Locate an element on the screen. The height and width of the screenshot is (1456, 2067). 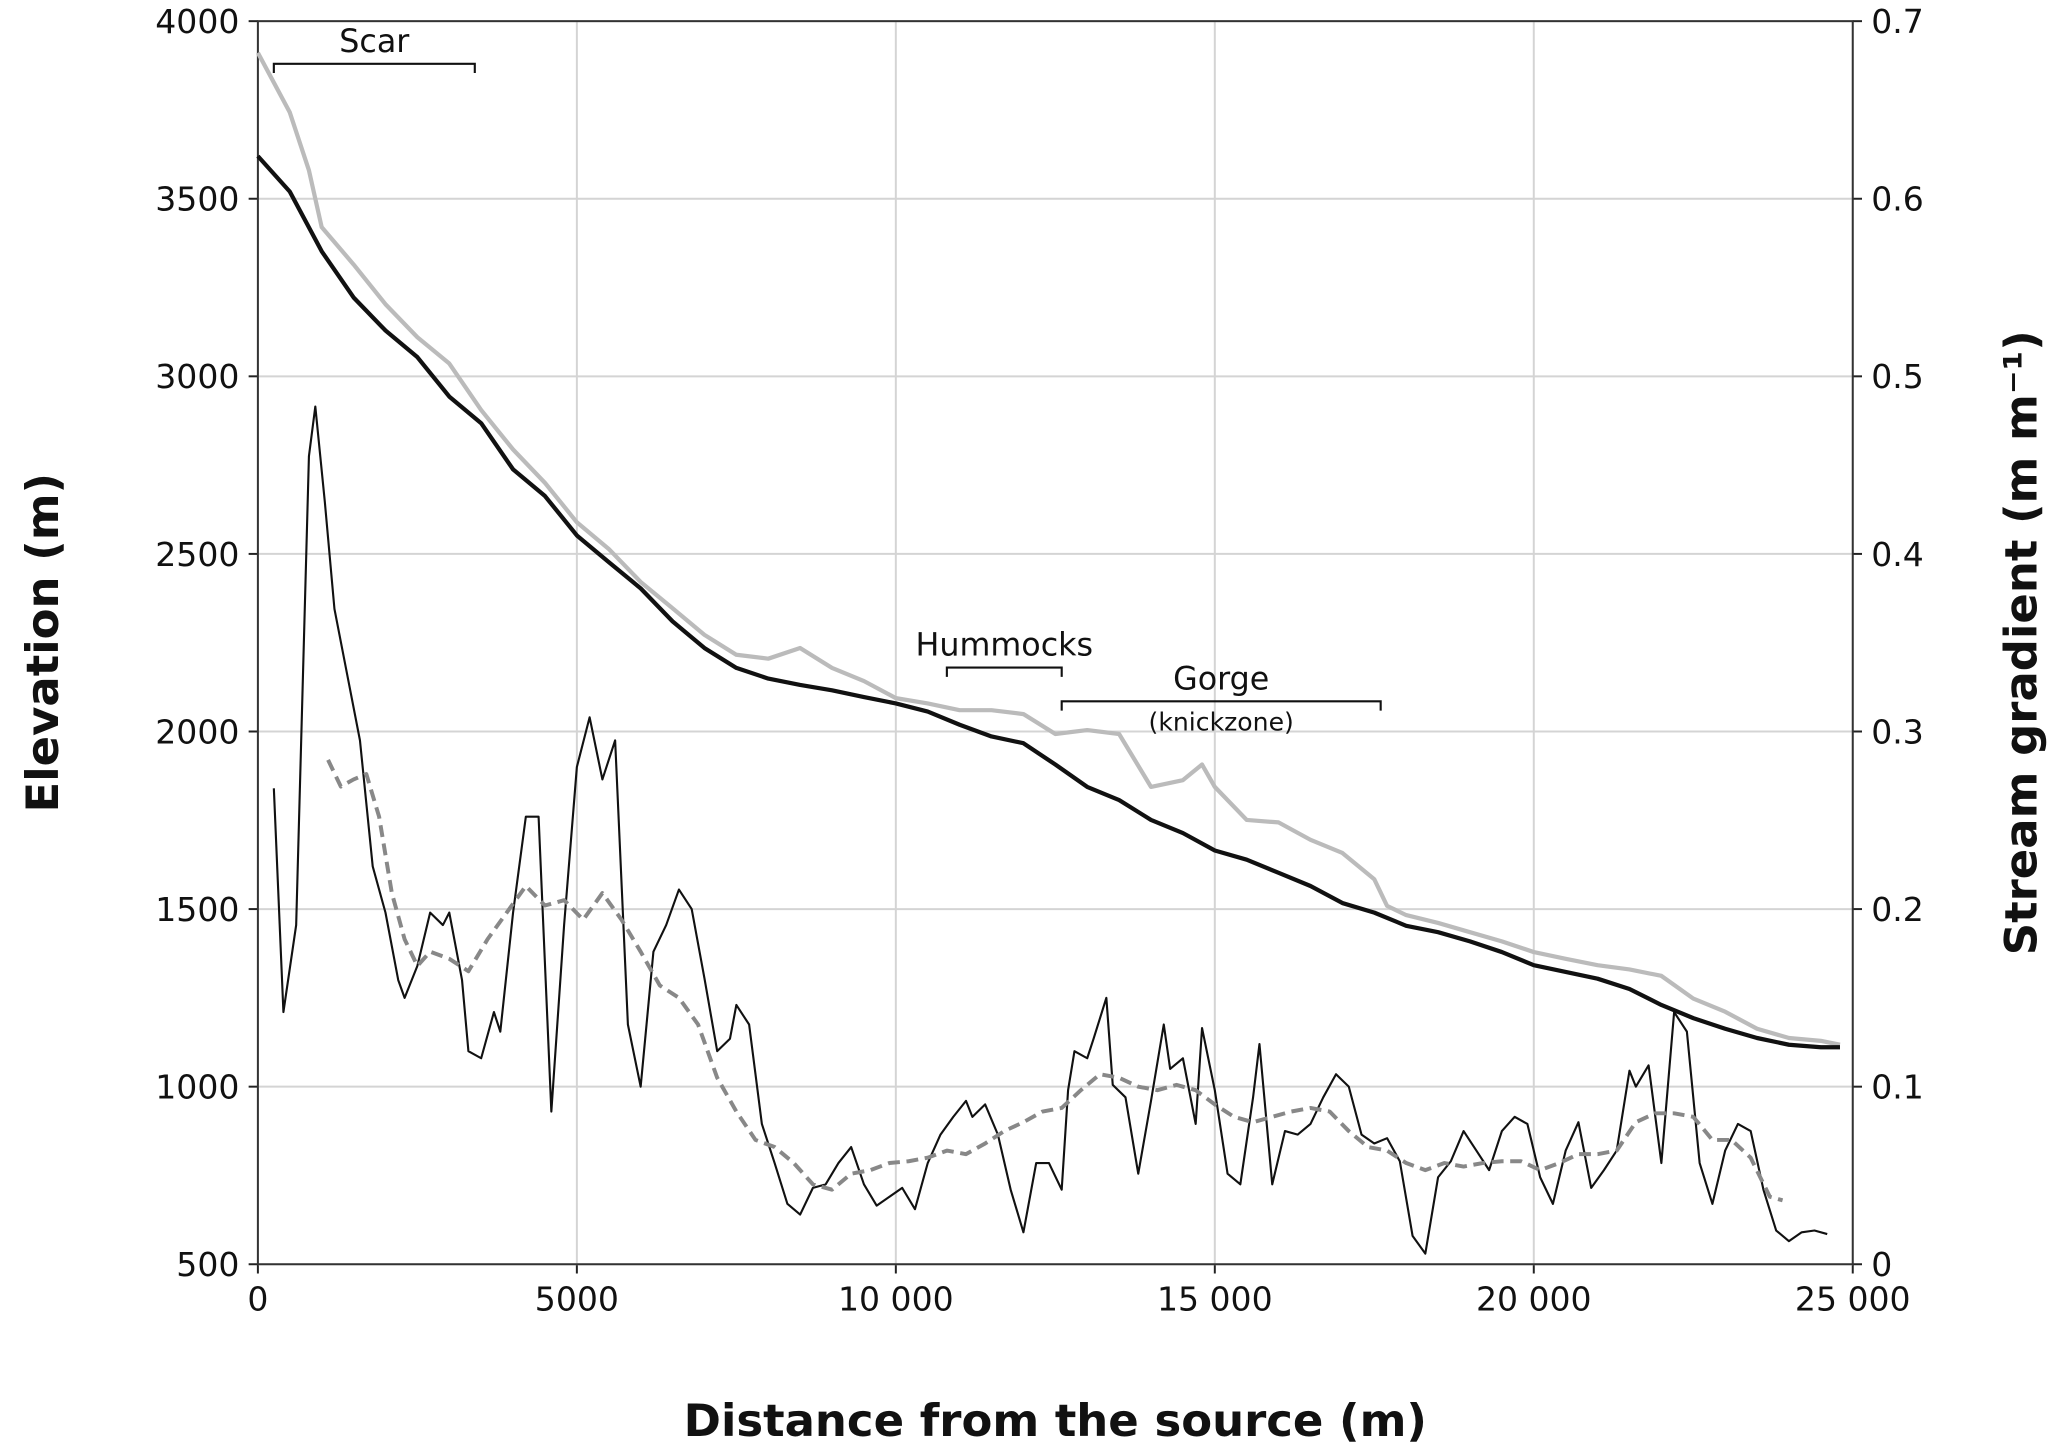
x-tick-label: 5000 is located at coordinates (577, 1299).